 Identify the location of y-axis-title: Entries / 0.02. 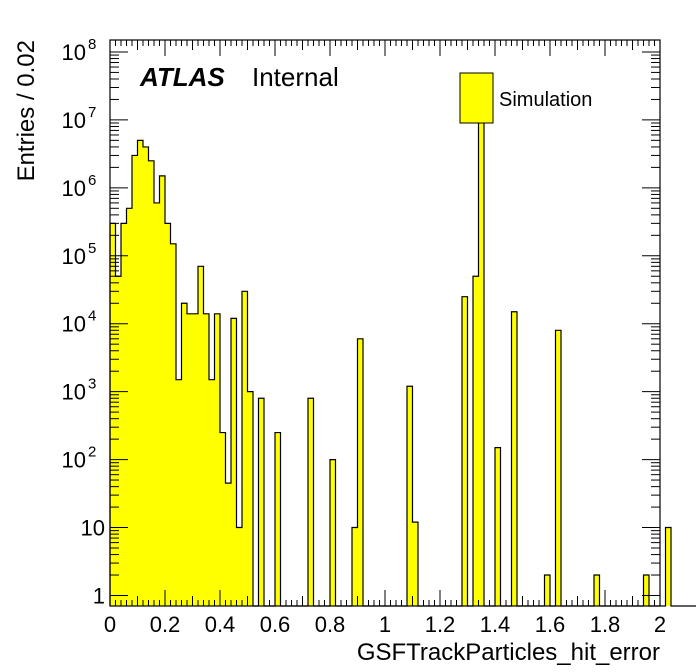
(26, 110).